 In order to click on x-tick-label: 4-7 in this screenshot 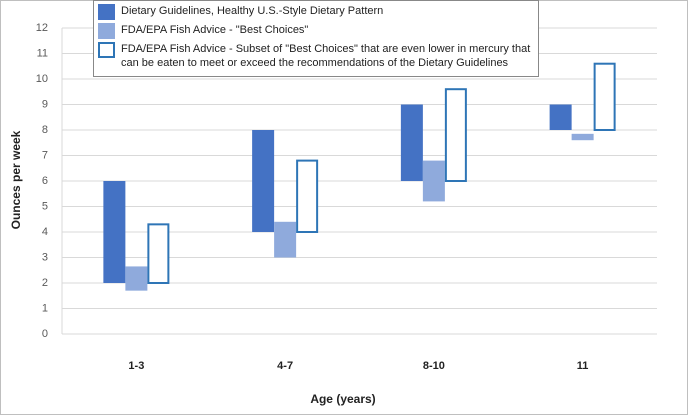, I will do `click(285, 366)`.